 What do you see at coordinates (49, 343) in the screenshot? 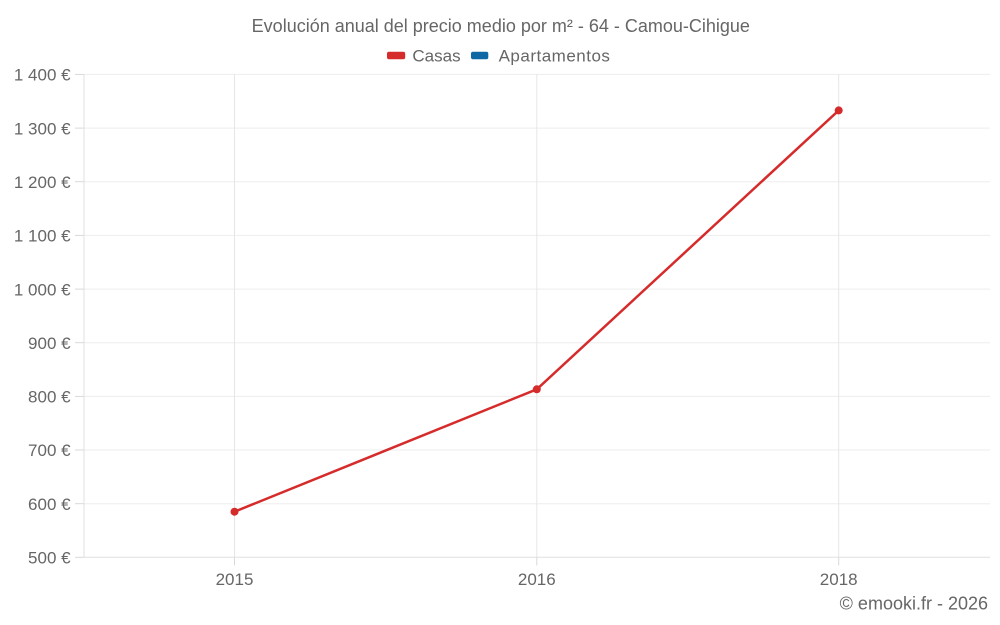
I see `svg-text: 900 €` at bounding box center [49, 343].